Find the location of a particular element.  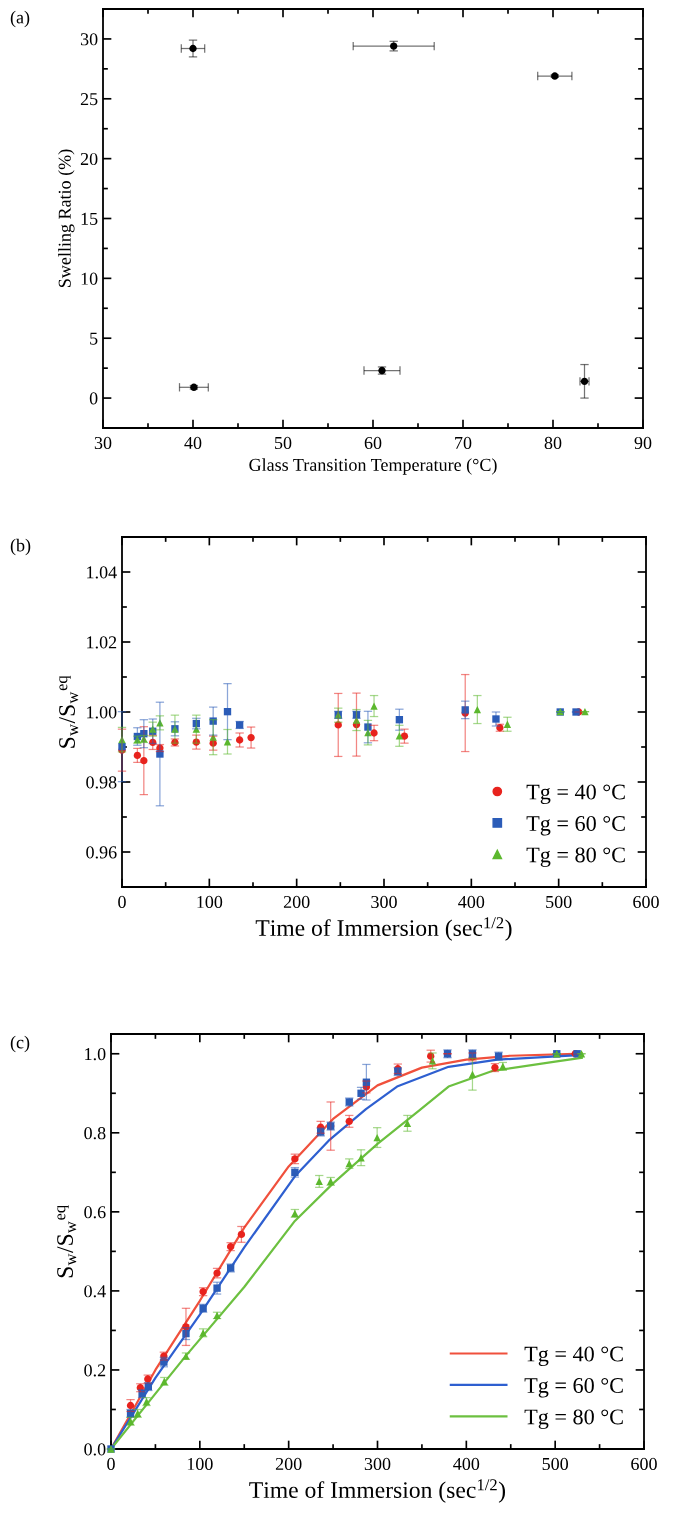

y-tick-label: 1.04 is located at coordinates (102, 572).